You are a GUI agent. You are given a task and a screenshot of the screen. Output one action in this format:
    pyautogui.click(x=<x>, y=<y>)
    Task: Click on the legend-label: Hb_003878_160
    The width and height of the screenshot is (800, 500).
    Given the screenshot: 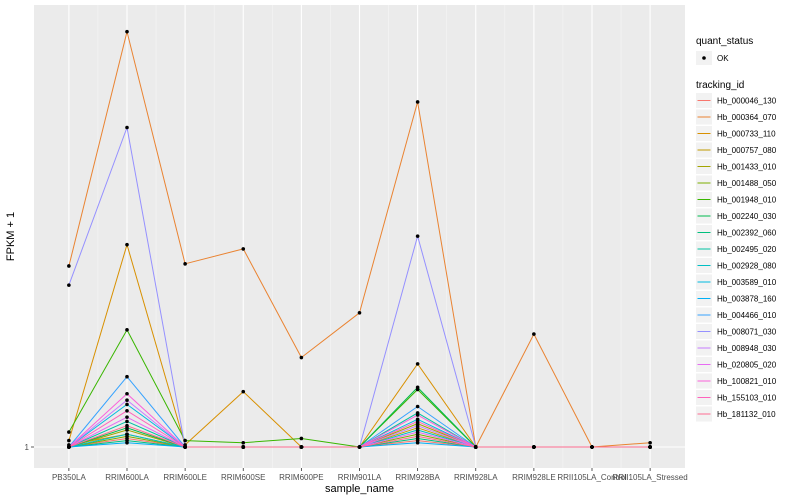 What is the action you would take?
    pyautogui.click(x=747, y=299)
    